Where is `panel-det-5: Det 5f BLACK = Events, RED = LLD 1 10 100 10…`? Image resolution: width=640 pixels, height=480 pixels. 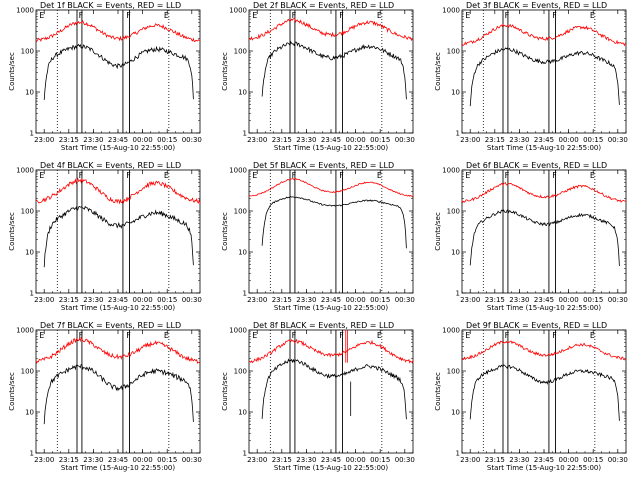 panel-det-5: Det 5f BLACK = Events, RED = LLD 1 10 100 10… is located at coordinates (318, 236).